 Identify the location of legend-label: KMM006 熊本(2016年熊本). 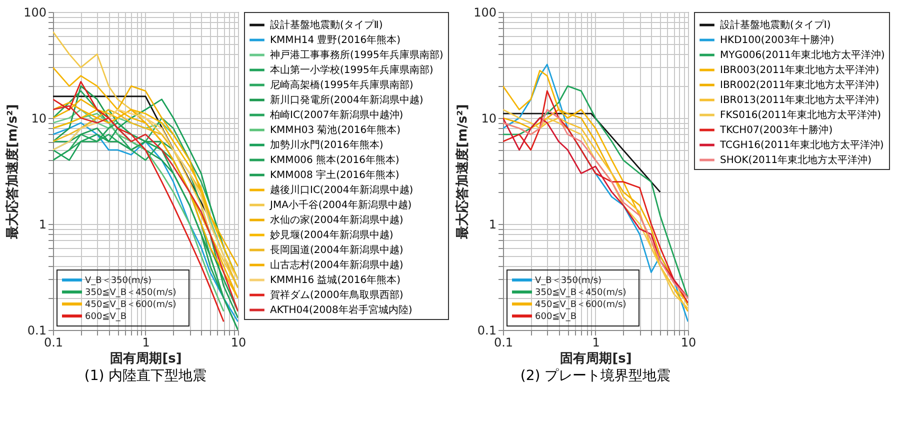
(335, 160).